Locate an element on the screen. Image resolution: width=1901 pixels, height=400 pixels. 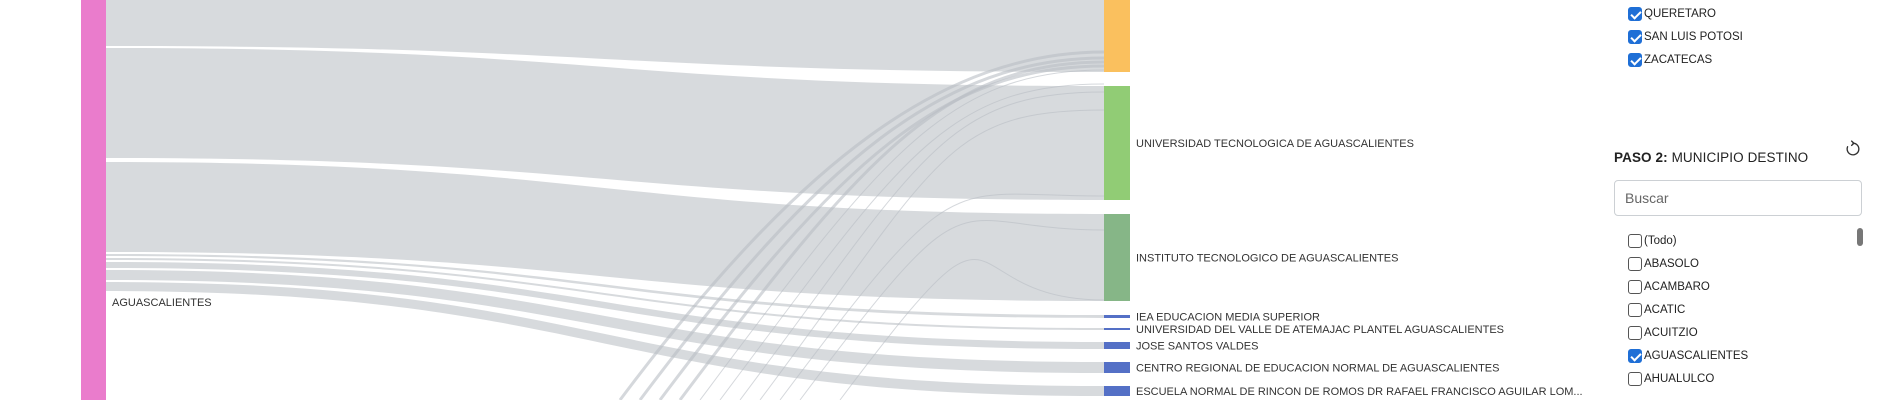
checkbox-item: (Todo) is located at coordinates (1652, 241).